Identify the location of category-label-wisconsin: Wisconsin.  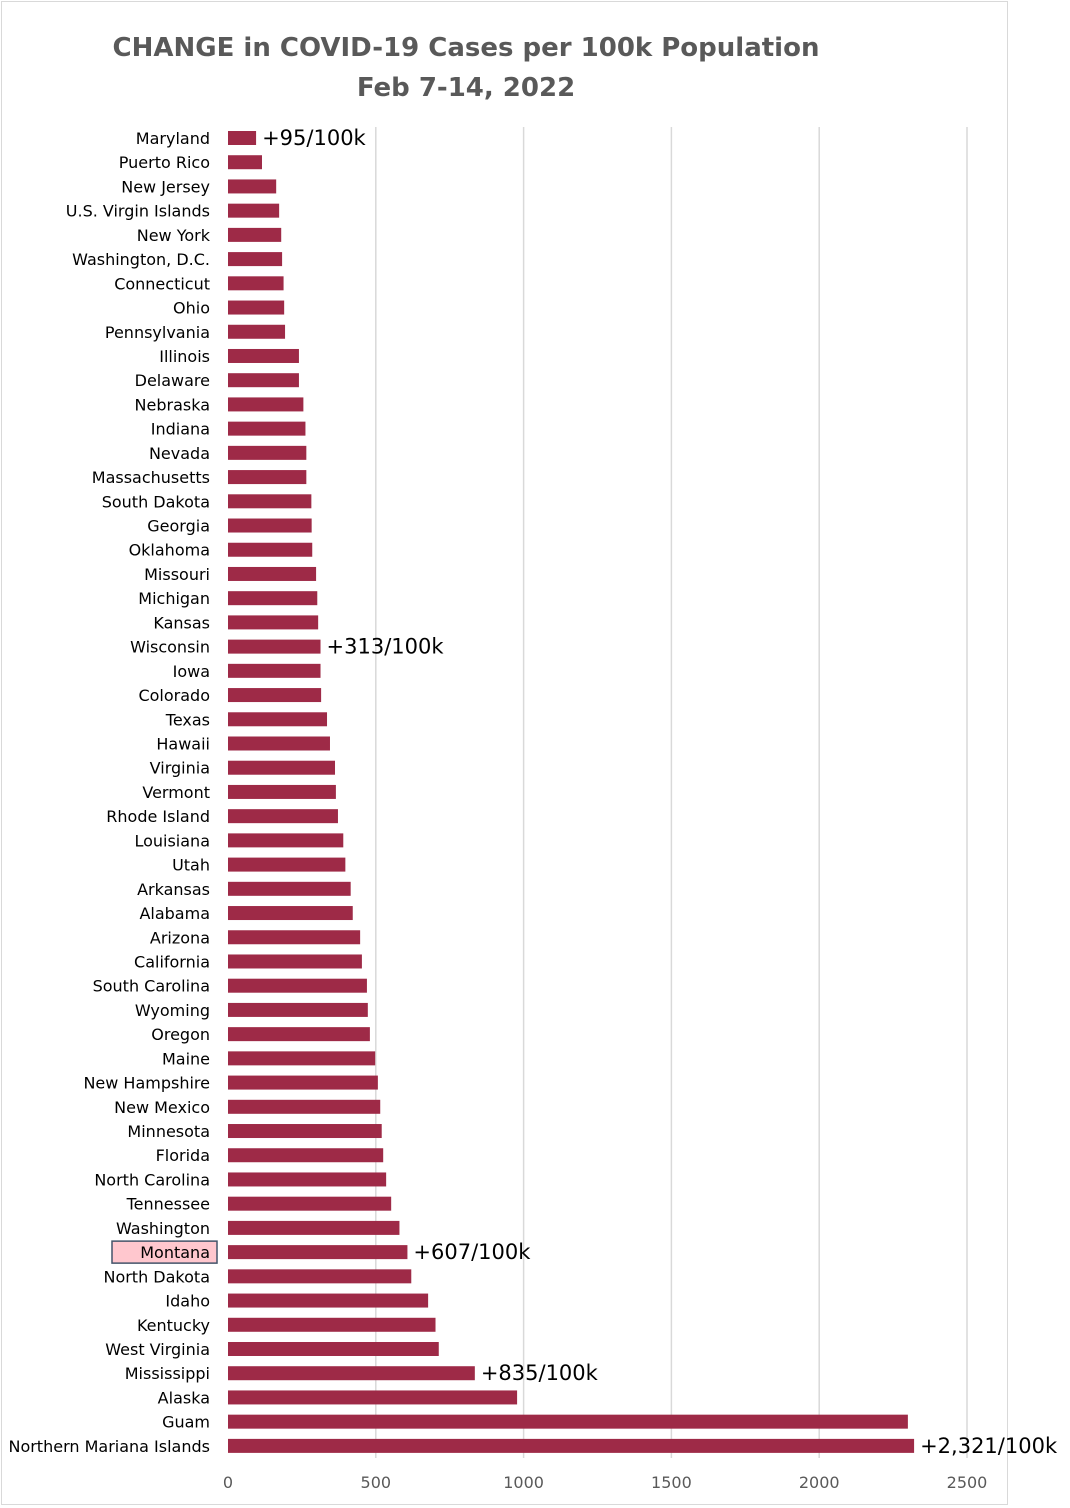
(170, 647).